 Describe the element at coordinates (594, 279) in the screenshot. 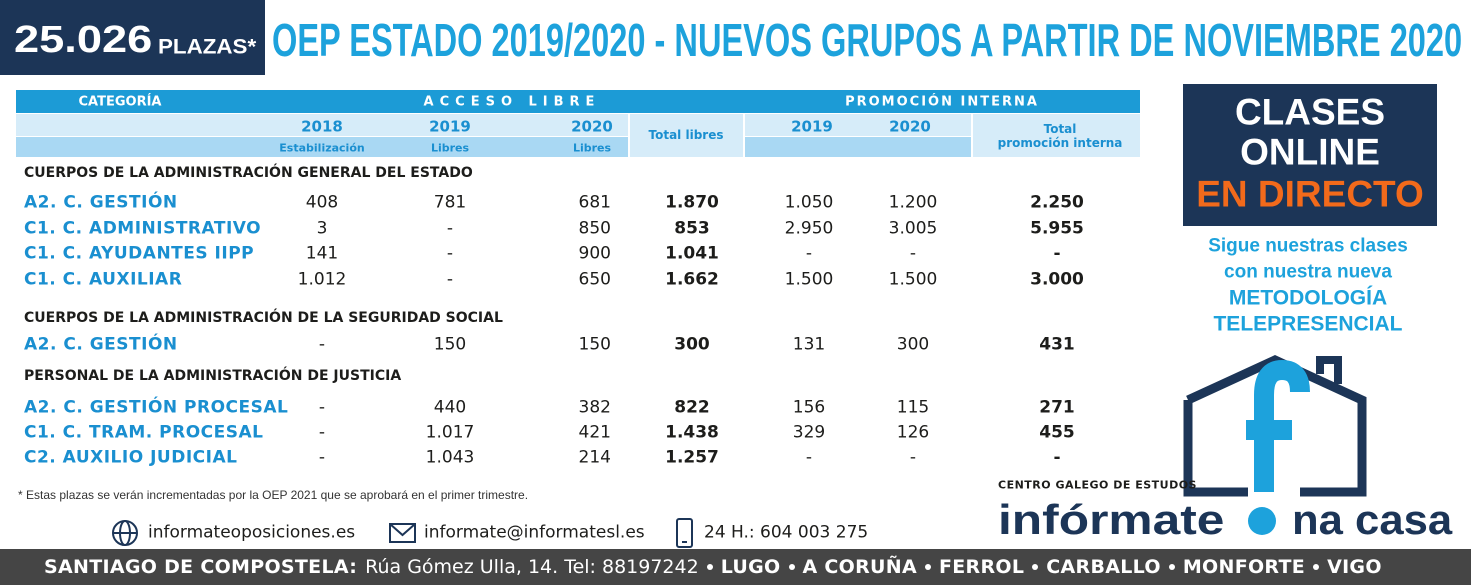

I see `cell: 650` at that location.